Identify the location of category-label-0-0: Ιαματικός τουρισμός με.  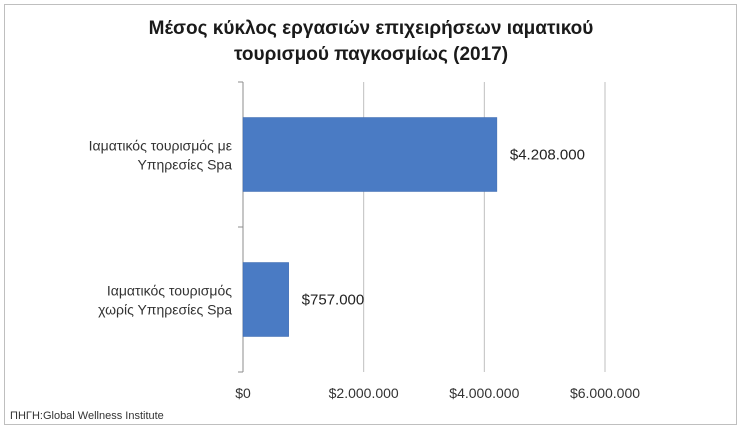
(160, 146).